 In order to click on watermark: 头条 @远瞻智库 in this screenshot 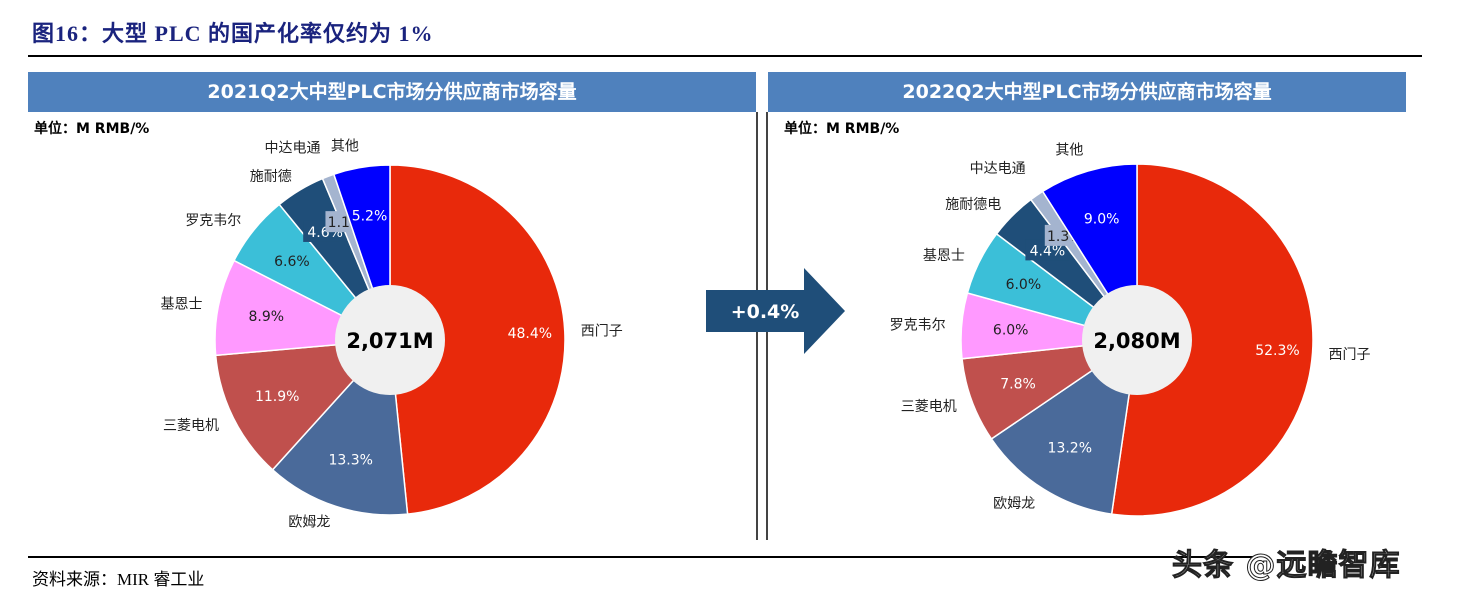, I will do `click(1286, 566)`.